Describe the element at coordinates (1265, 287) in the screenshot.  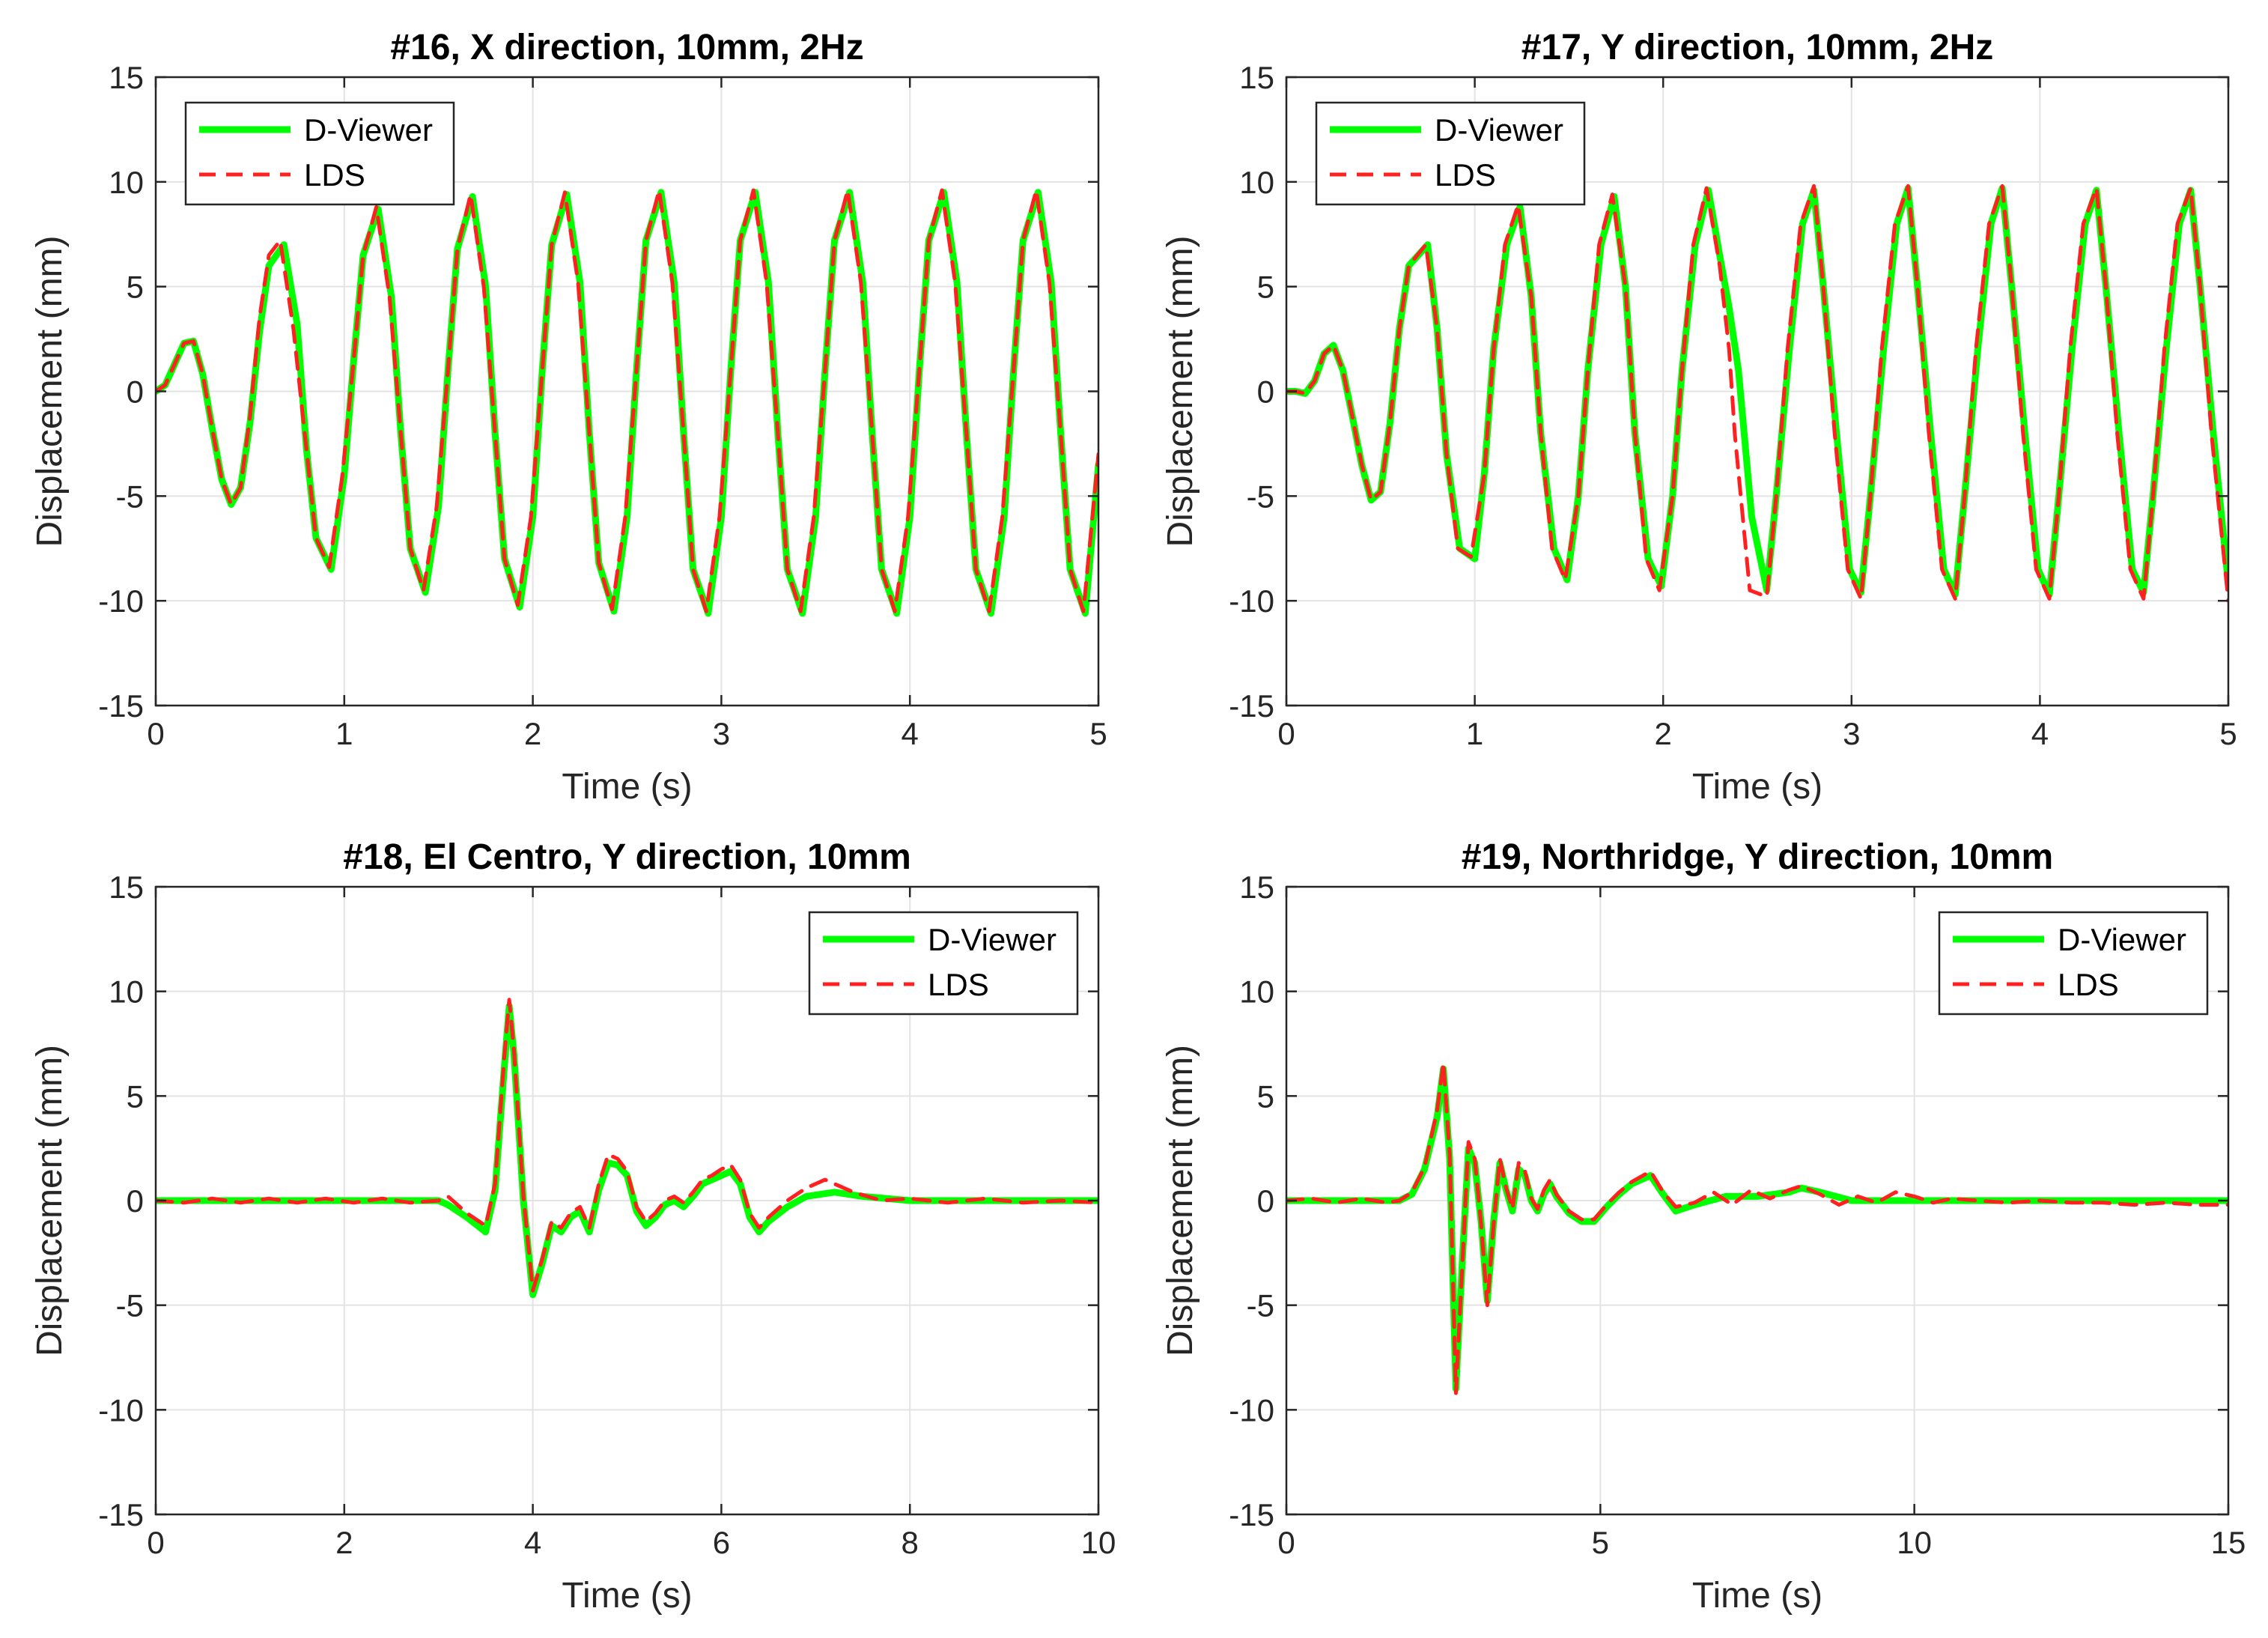
I see `chart2-ytick-label-4: 5` at that location.